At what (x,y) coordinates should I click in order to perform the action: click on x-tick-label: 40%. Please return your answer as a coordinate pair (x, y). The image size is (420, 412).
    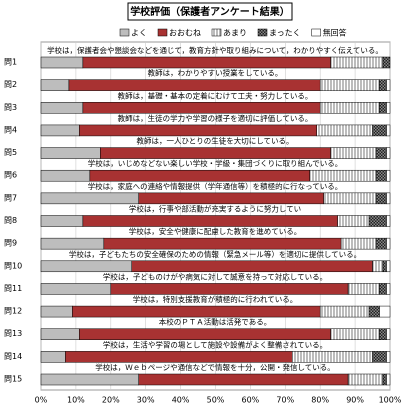
    Looking at the image, I should click on (181, 400).